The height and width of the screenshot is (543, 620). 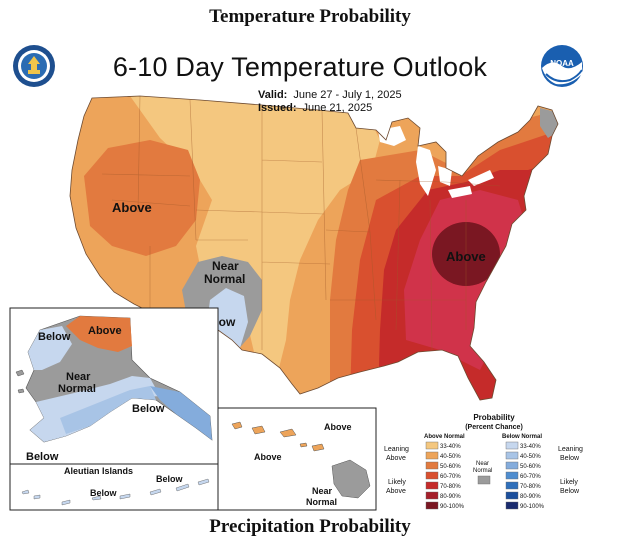 I want to click on label-aleutian-below-w: Below, so click(x=104, y=493).